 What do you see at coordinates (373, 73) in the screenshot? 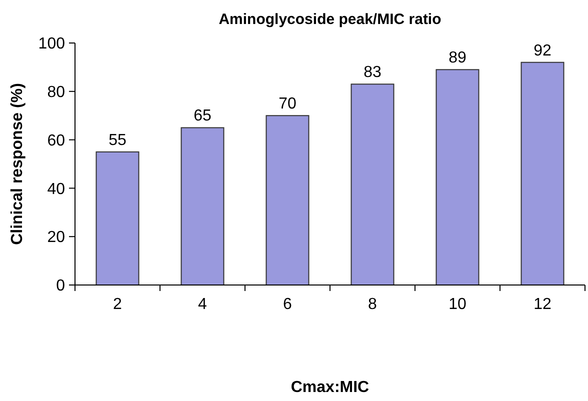
I see `data-label: 83` at bounding box center [373, 73].